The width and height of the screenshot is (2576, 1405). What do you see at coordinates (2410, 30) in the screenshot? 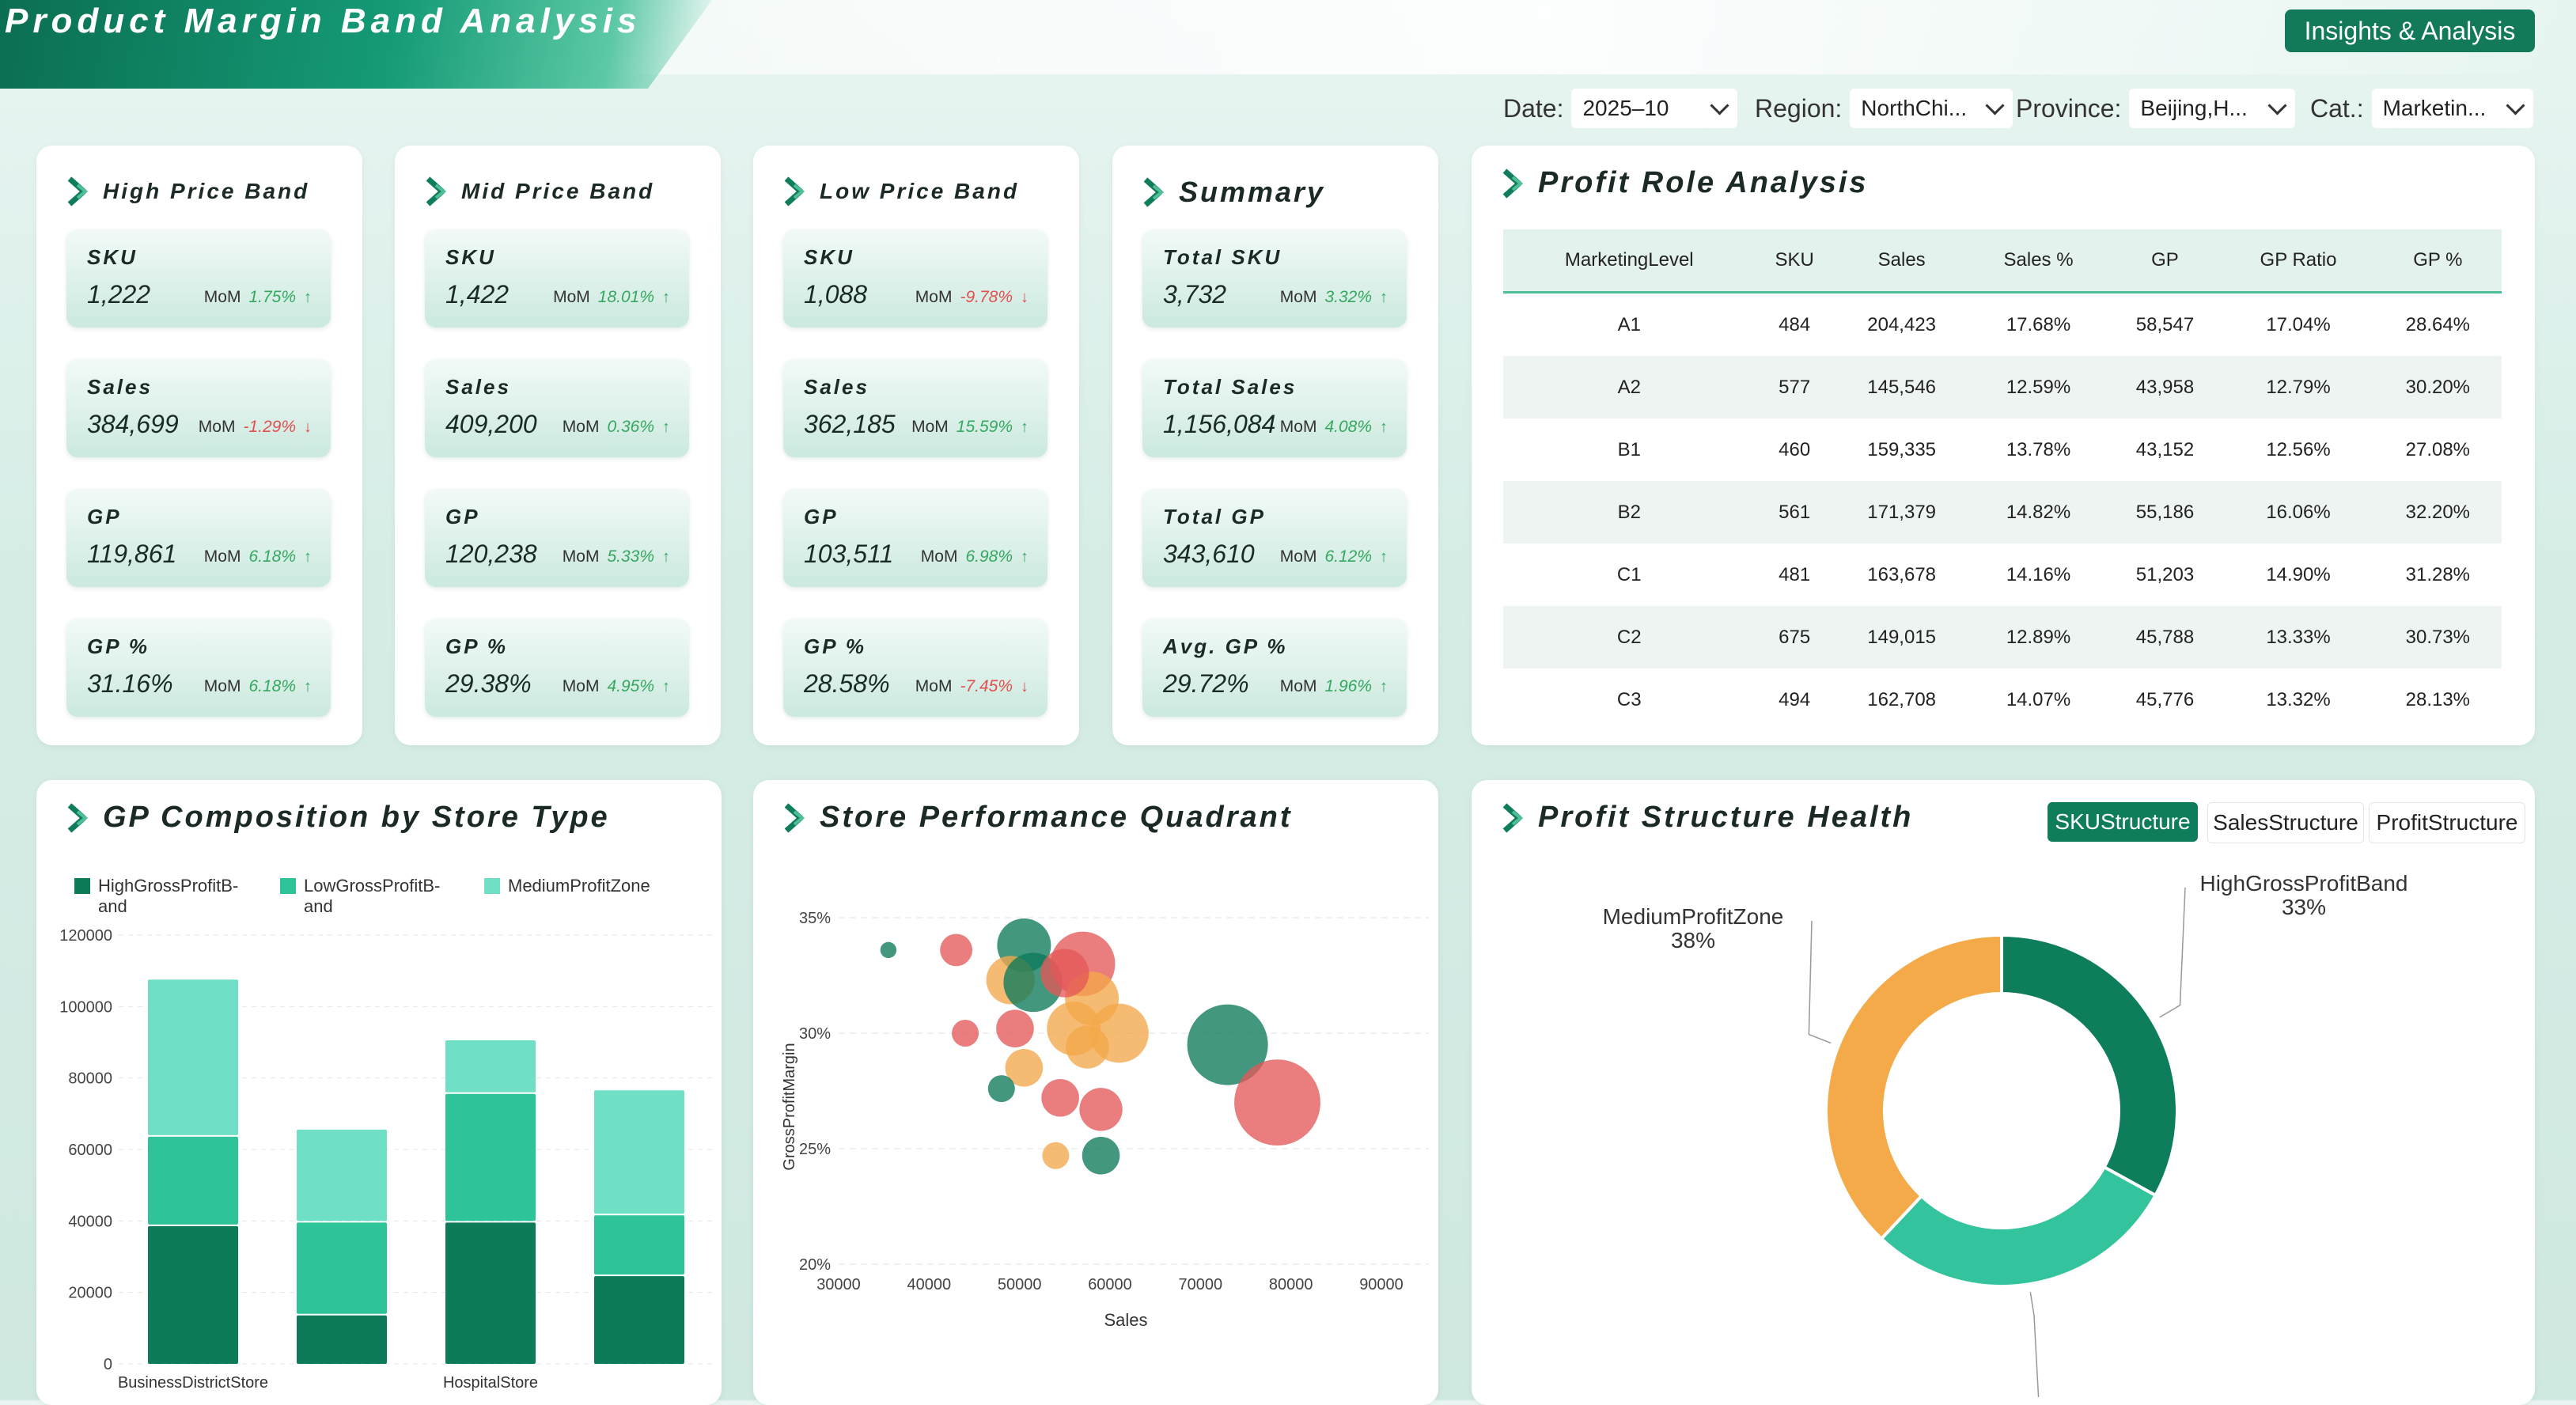
I see `insights-analysis-button: Insights & Analysis` at bounding box center [2410, 30].